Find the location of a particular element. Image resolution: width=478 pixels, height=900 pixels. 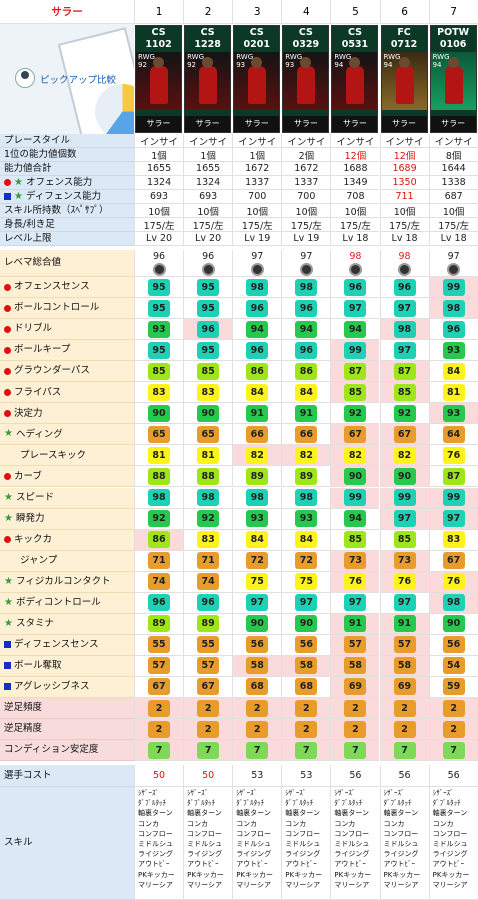

stat-cell: 90 is located at coordinates (208, 414).